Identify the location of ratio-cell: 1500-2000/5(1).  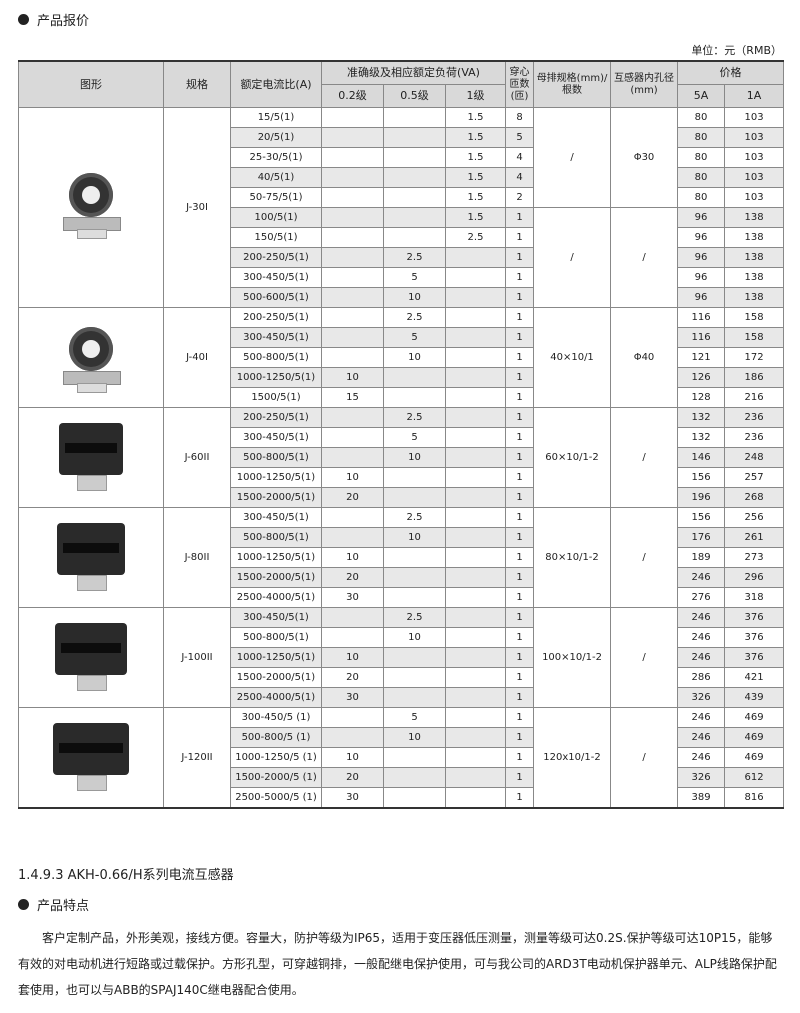
(276, 577).